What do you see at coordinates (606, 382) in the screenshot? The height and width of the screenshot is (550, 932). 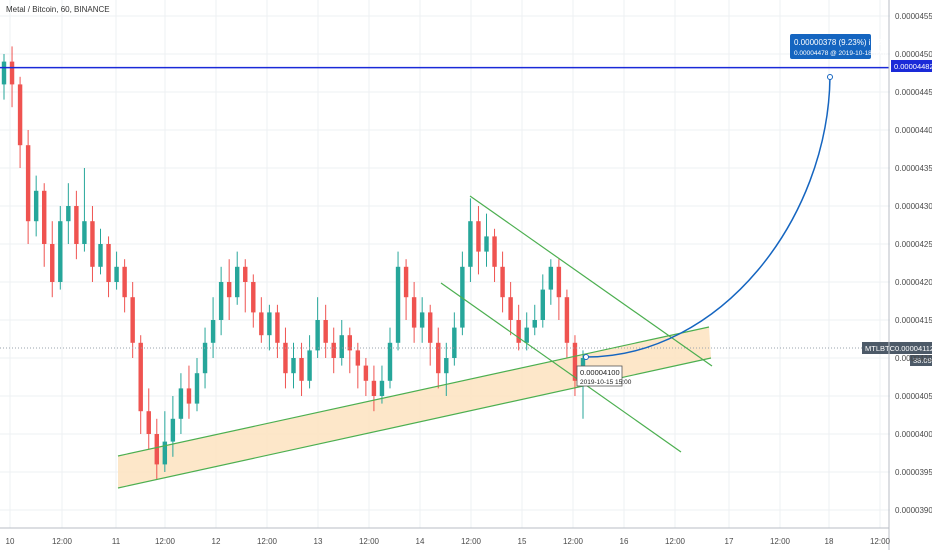 I see `price-tooltip-datetime: 2019-10-15 15:00` at bounding box center [606, 382].